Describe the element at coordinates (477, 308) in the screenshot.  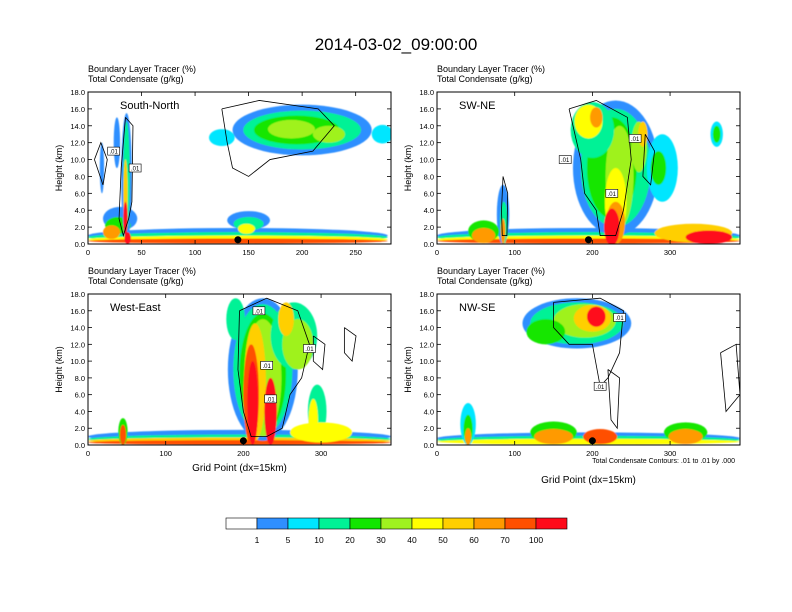
I see `panel-label: NW-SE` at that location.